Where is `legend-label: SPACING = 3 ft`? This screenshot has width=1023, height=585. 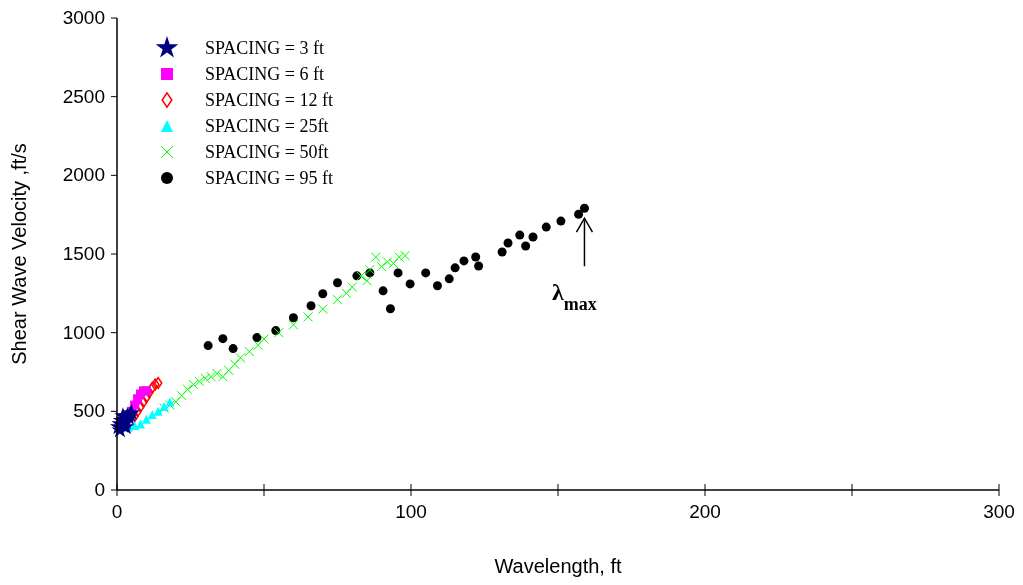
legend-label: SPACING = 3 ft is located at coordinates (265, 48).